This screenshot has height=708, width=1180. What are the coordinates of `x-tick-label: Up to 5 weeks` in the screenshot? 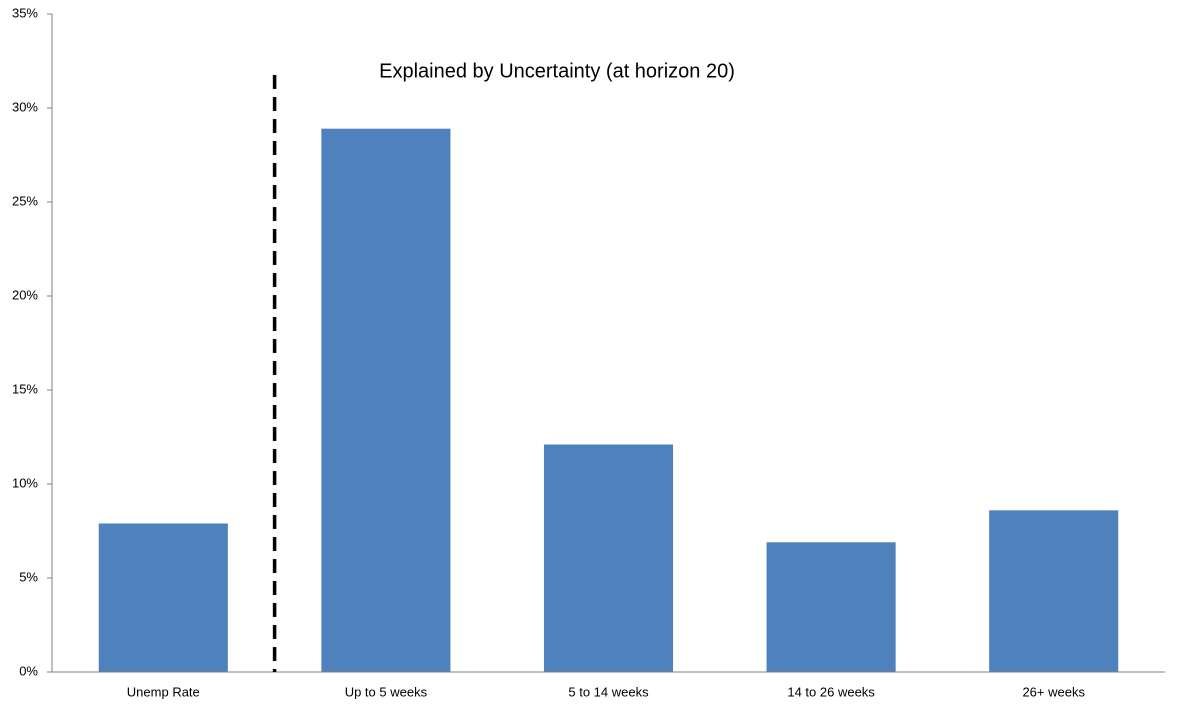 It's located at (386, 691).